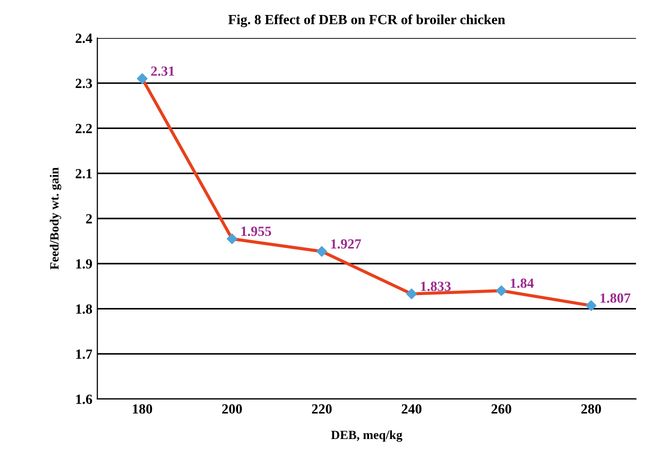 This screenshot has width=649, height=475. Describe the element at coordinates (232, 409) in the screenshot. I see `x-tick-label: 200` at that location.